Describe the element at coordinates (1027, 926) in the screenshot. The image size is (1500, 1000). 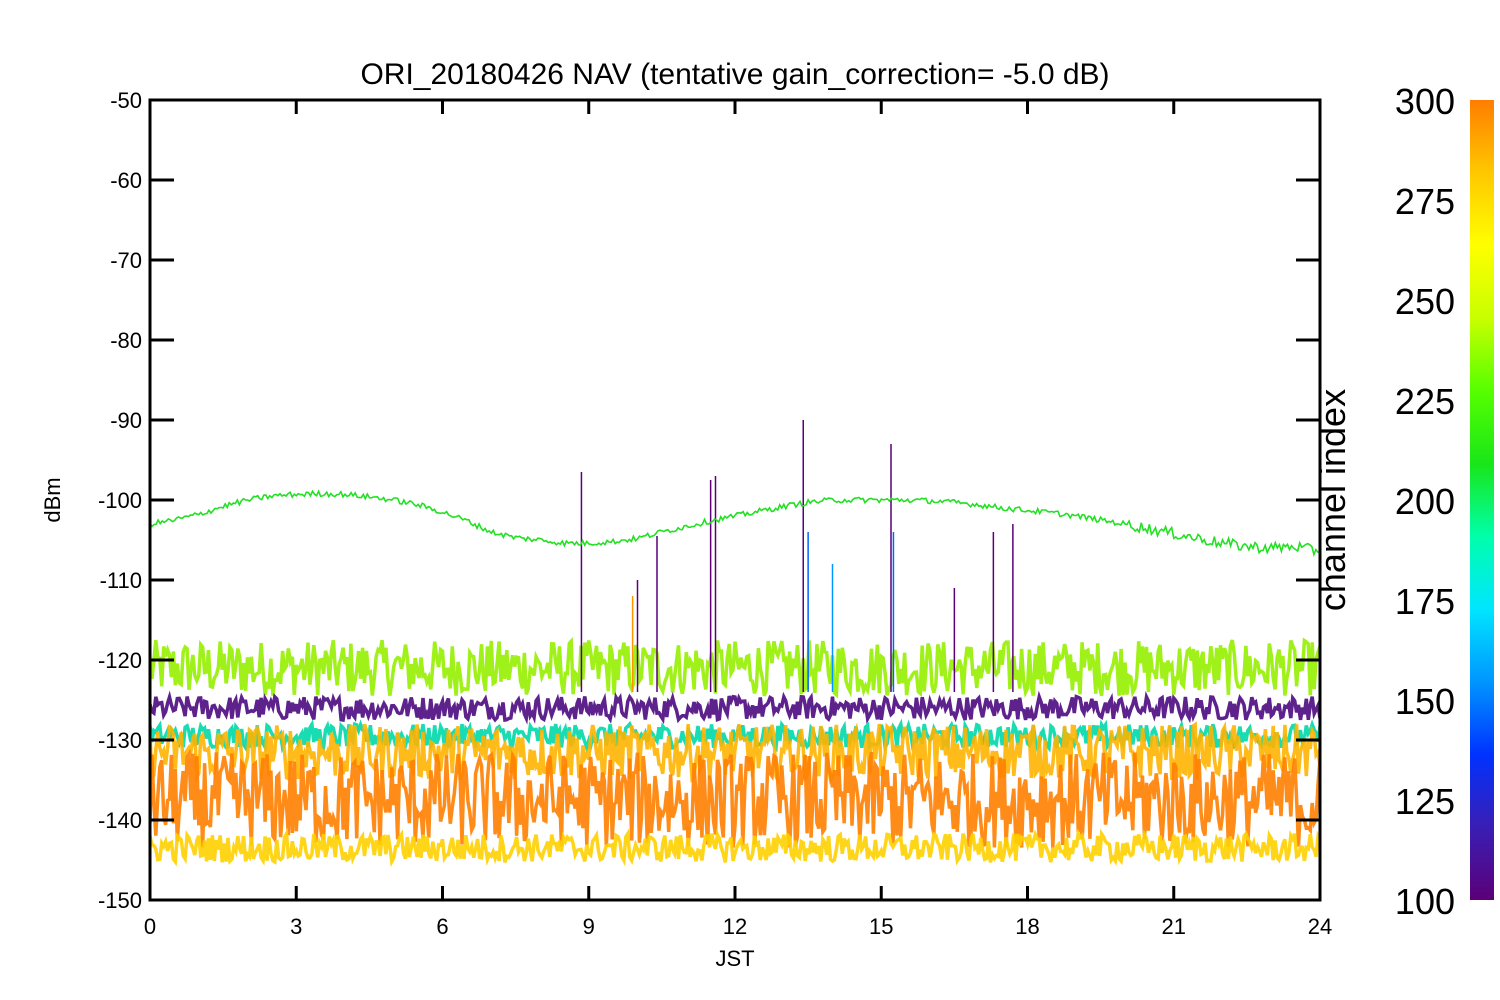
I see `x-tick-label: 18` at that location.